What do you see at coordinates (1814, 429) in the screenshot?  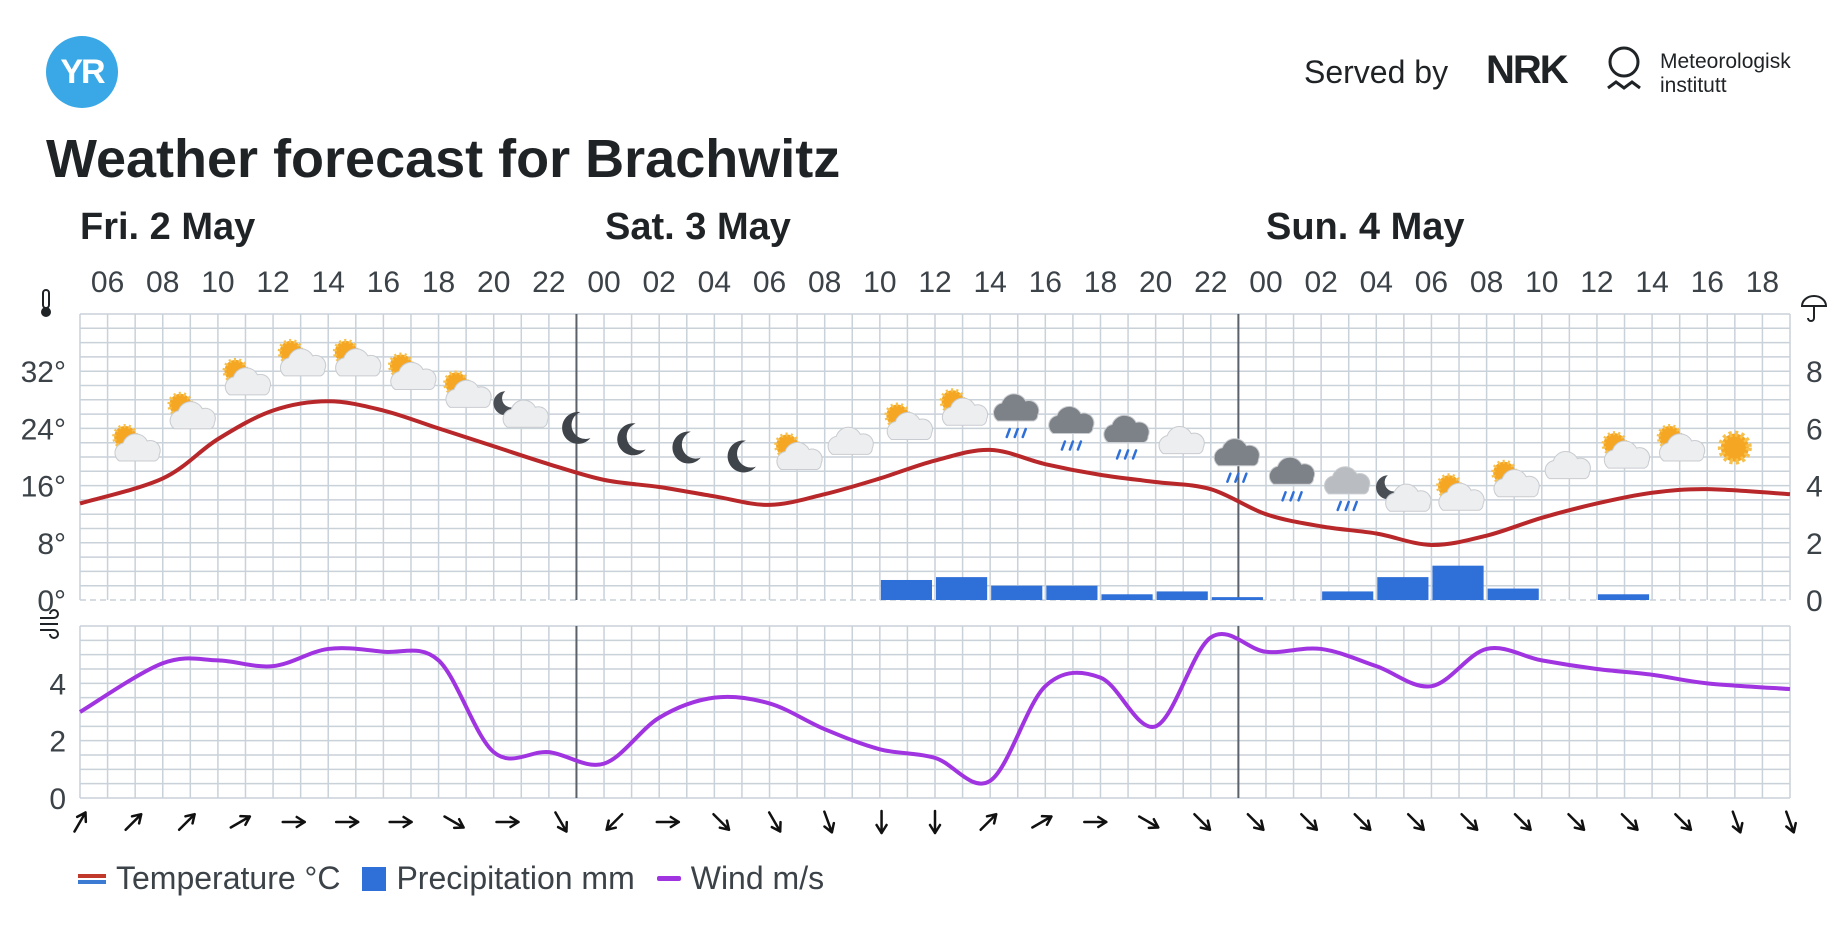 I see `precipitation-tick-label: 6` at bounding box center [1814, 429].